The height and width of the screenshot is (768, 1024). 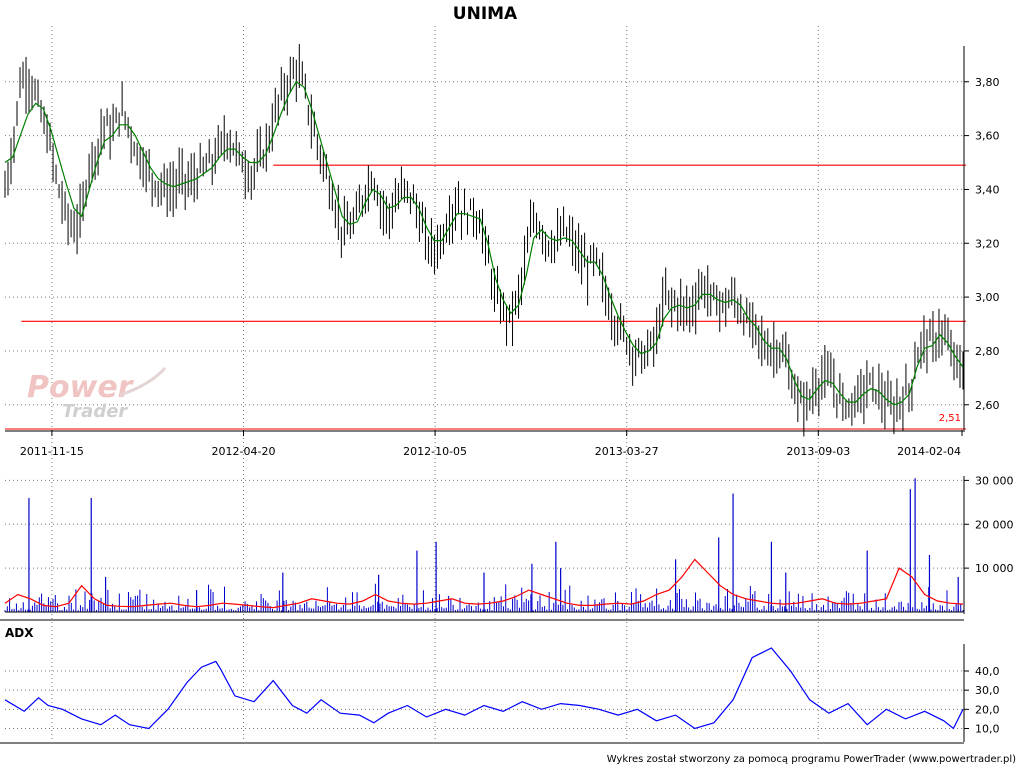 What do you see at coordinates (627, 451) in the screenshot?
I see `x-tick-label: 2013-03-27` at bounding box center [627, 451].